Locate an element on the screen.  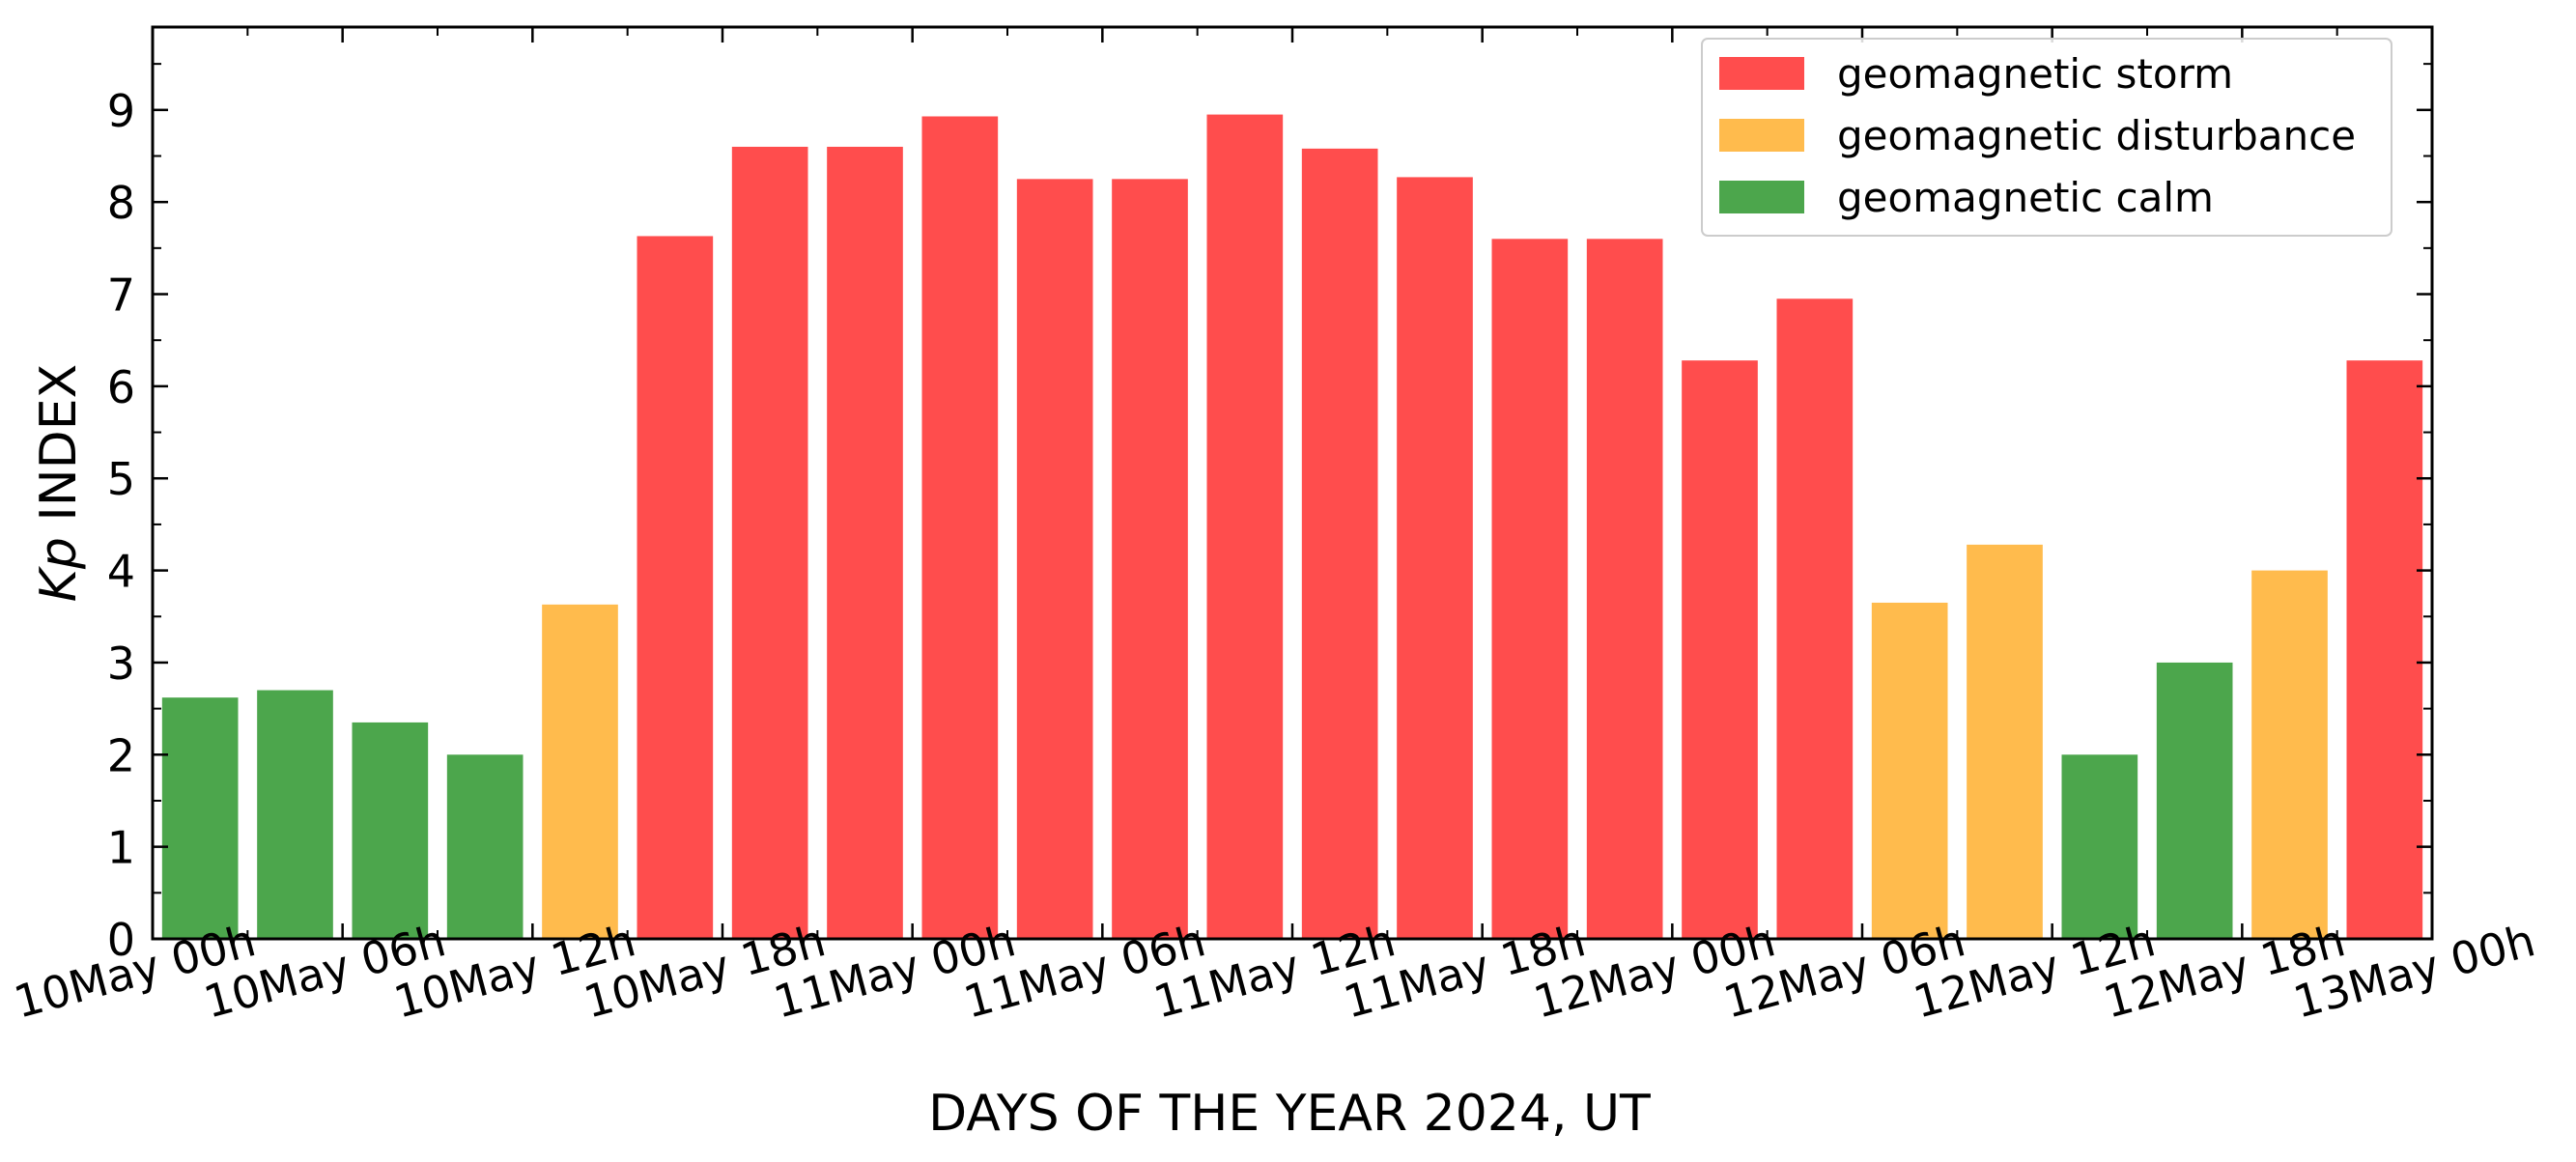
x-axis-label: DAYS OF THE YEAR 2024, UT is located at coordinates (1289, 1114).